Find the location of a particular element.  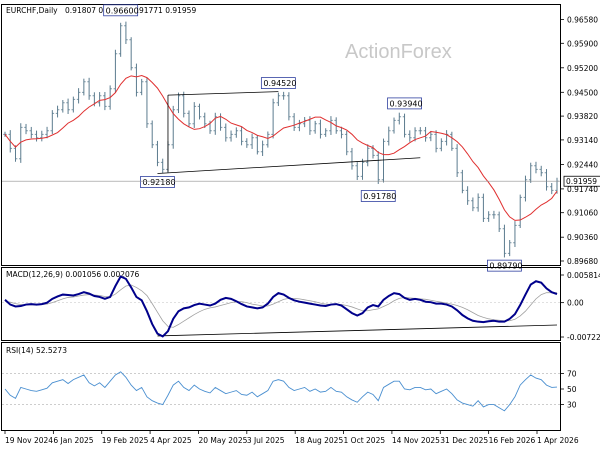

macd-signal-line is located at coordinates (280, 306).